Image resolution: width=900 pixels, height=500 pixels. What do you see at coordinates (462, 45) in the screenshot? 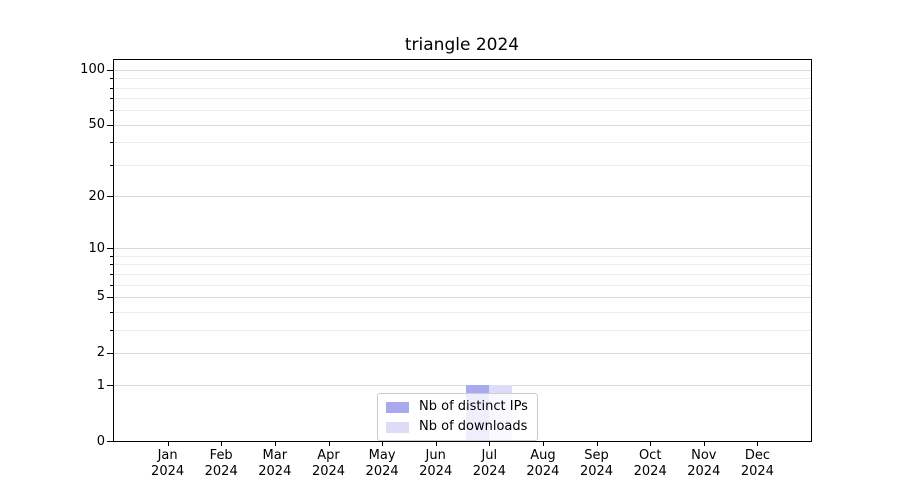
I see `chart-title: triangle 2024` at bounding box center [462, 45].